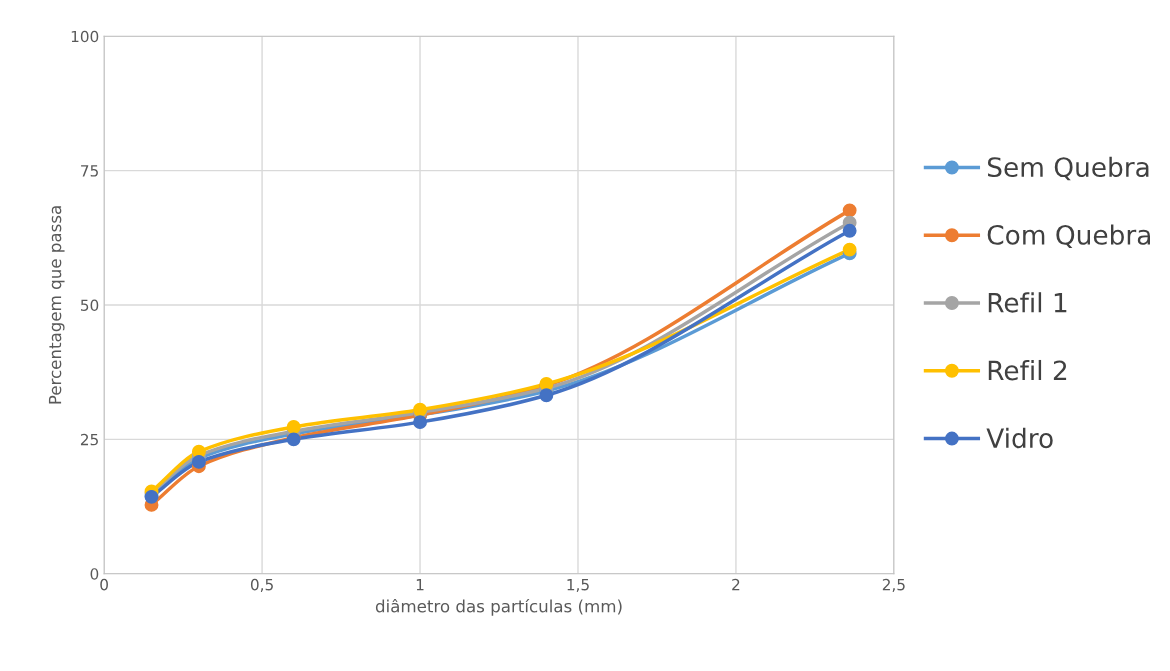  What do you see at coordinates (94, 574) in the screenshot?
I see `y-tick-label: 0` at bounding box center [94, 574].